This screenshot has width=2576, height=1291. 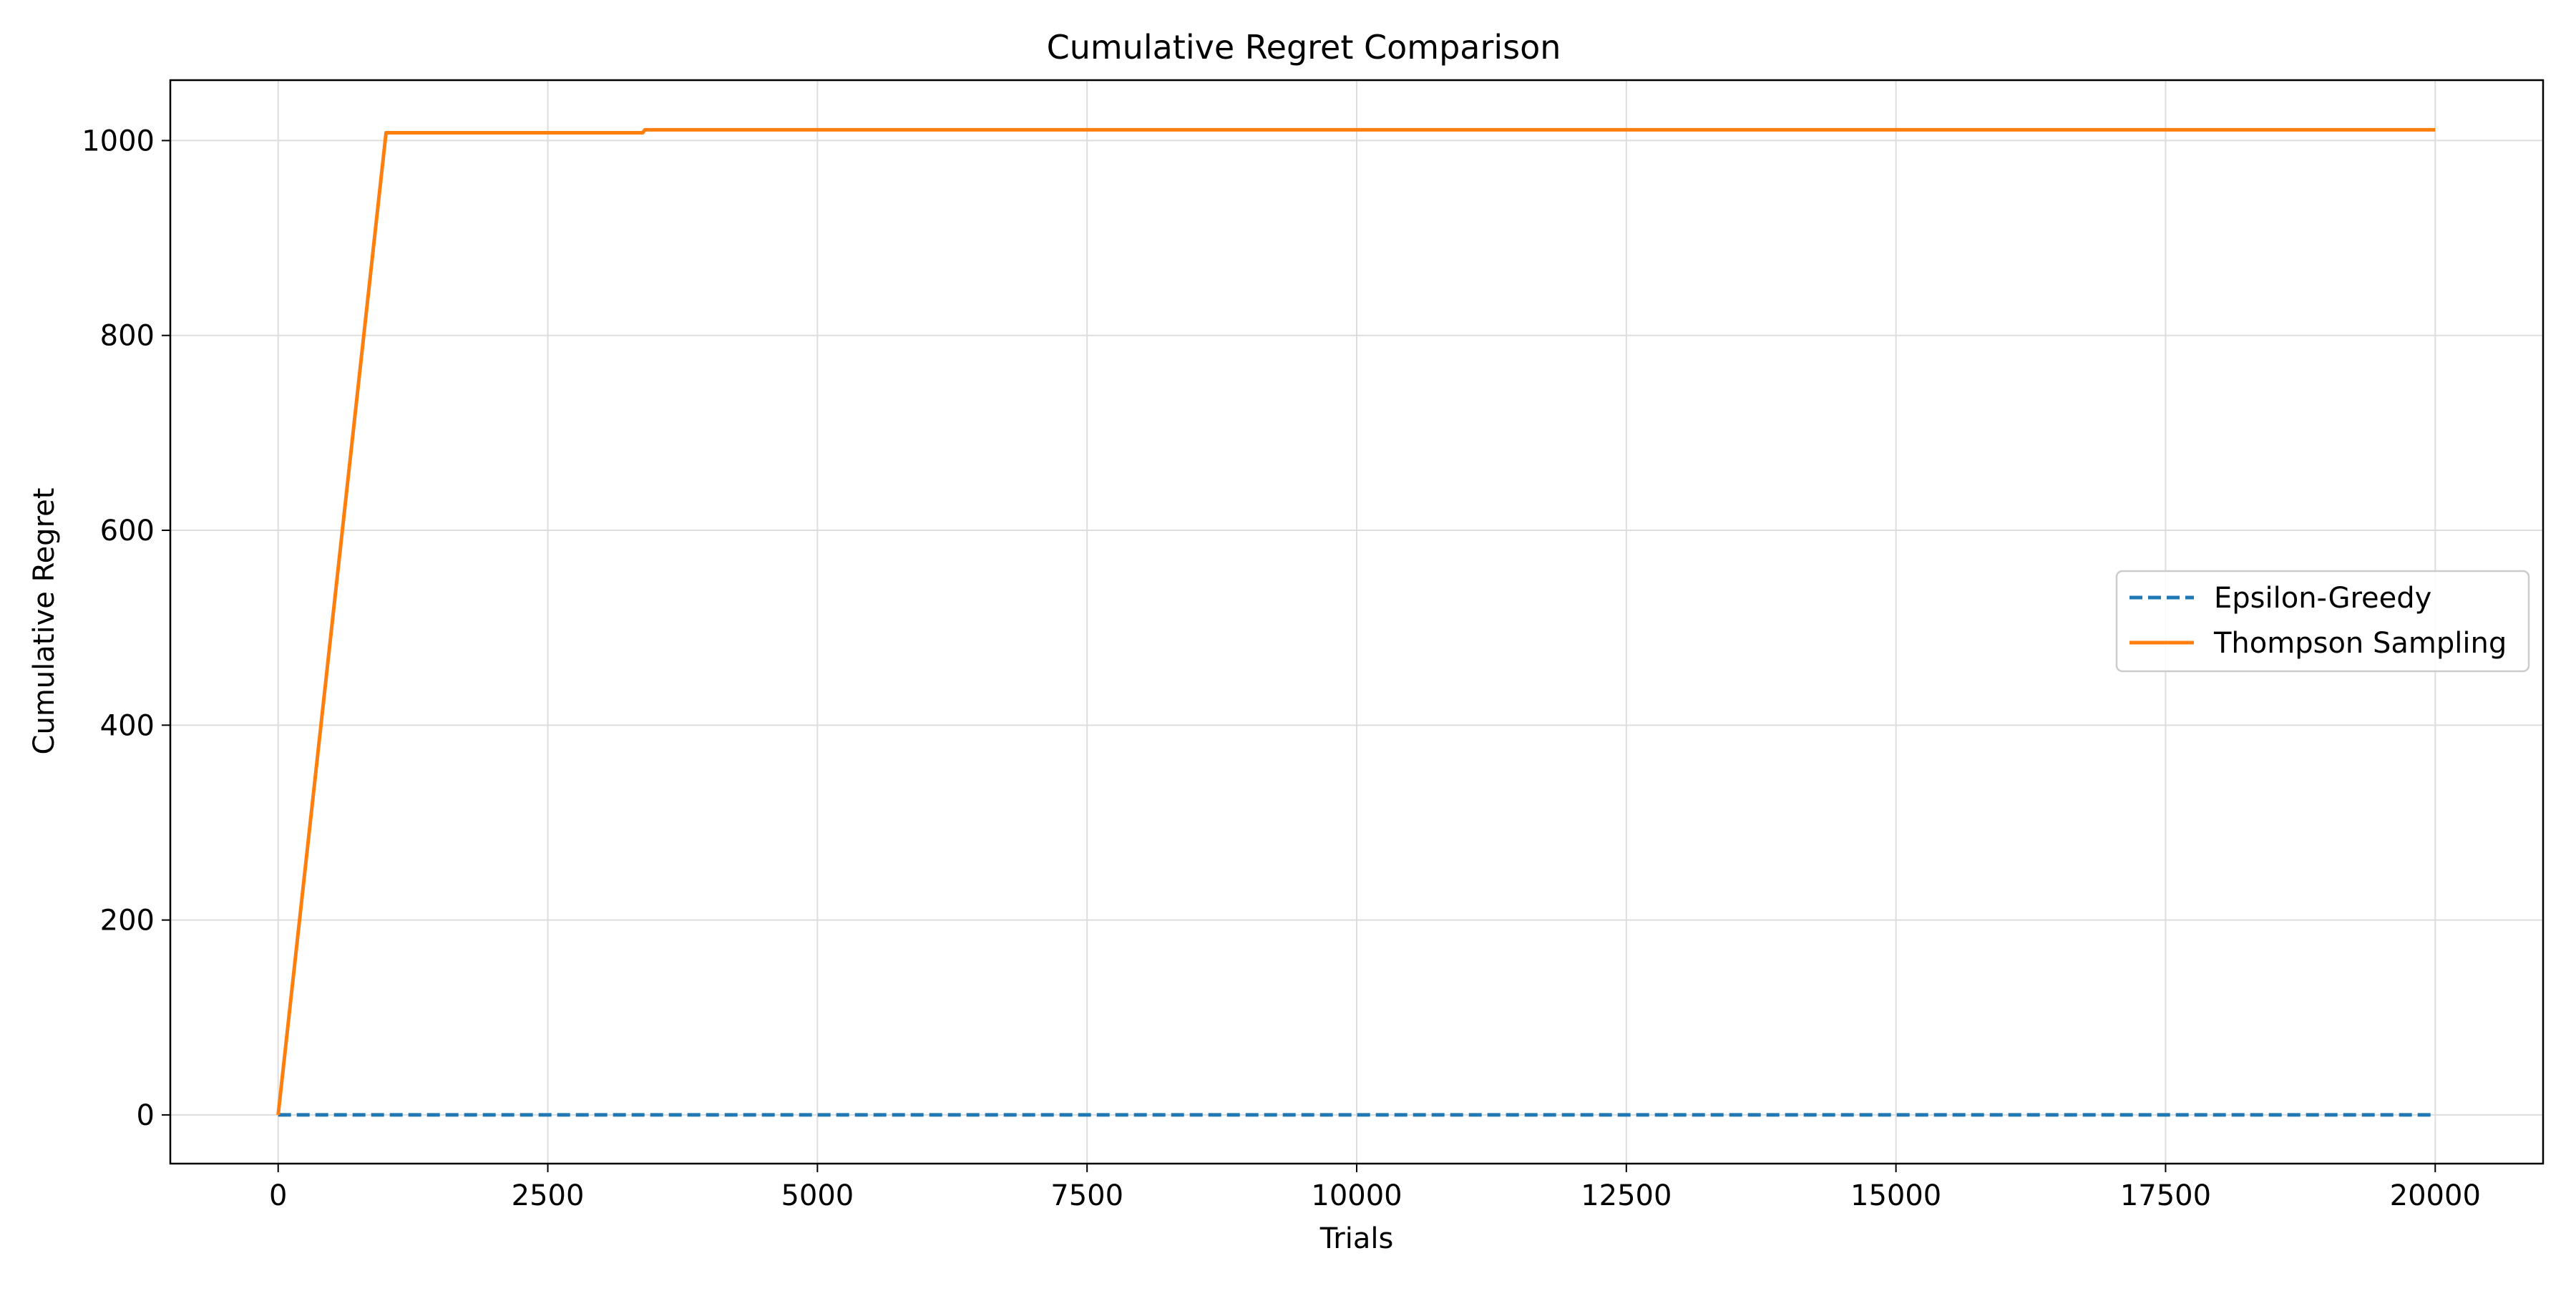 What do you see at coordinates (2322, 598) in the screenshot?
I see `legend-label-epsilon-greedy: Epsilon-Greedy` at bounding box center [2322, 598].